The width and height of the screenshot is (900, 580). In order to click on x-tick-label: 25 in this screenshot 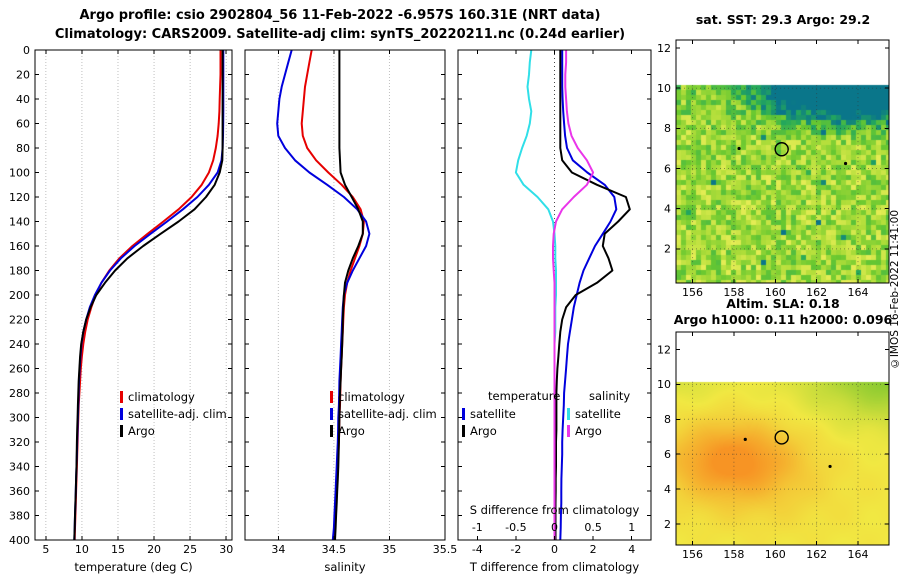, I will do `click(190, 549)`.